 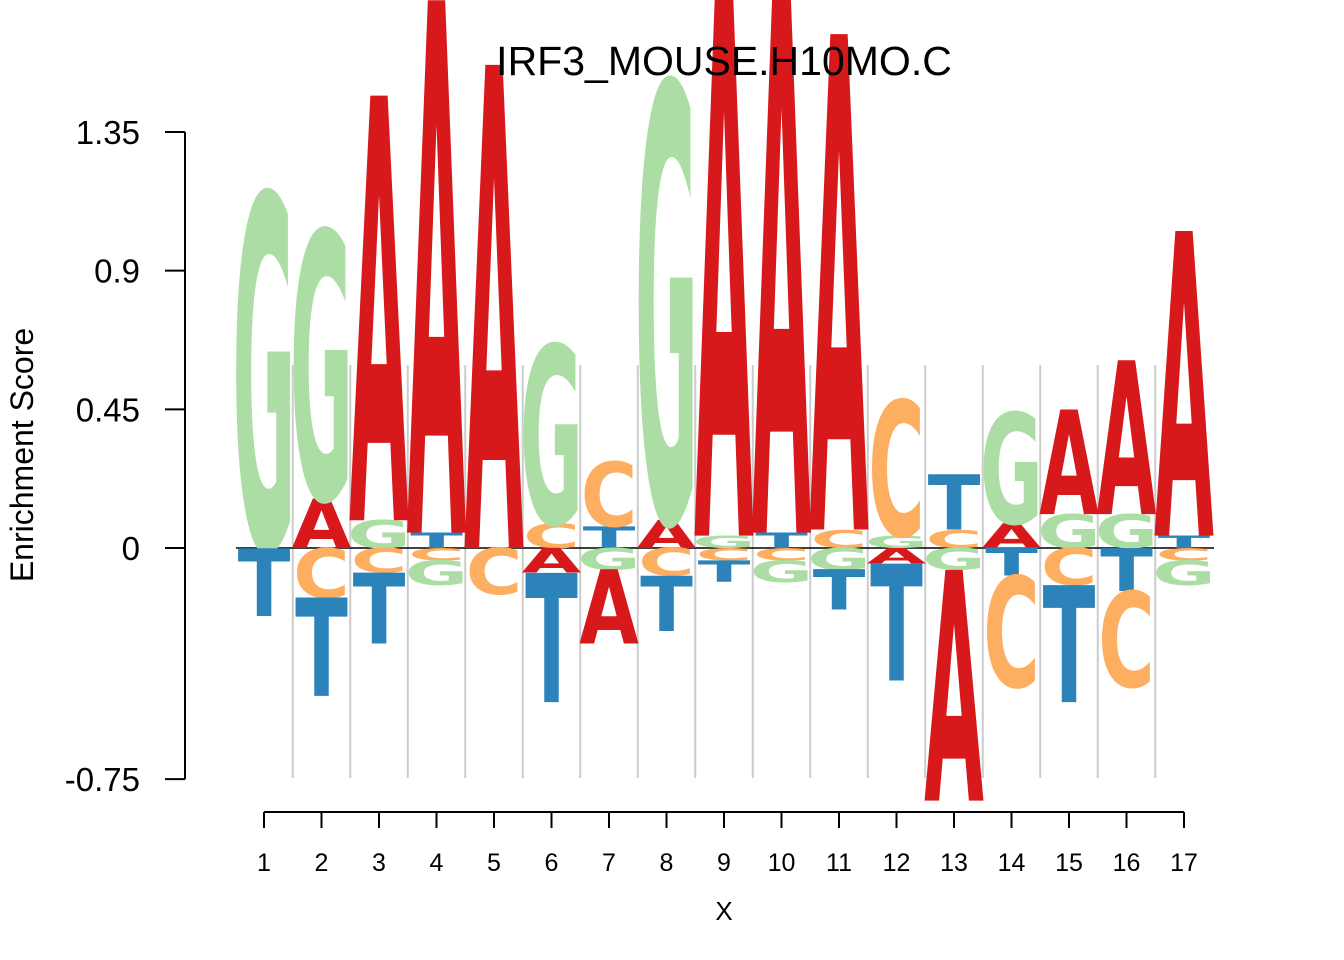 What do you see at coordinates (839, 863) in the screenshot?
I see `x-tick-label: 11` at bounding box center [839, 863].